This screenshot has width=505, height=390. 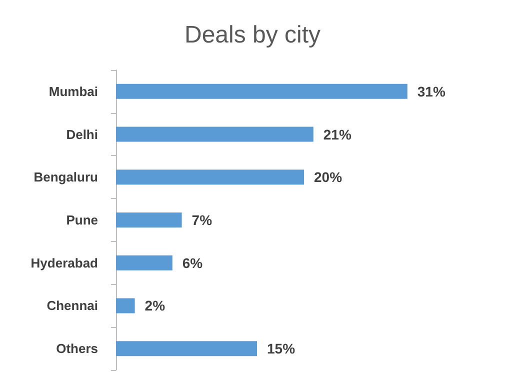 I want to click on y-tick-label: Chennai, so click(x=72, y=306).